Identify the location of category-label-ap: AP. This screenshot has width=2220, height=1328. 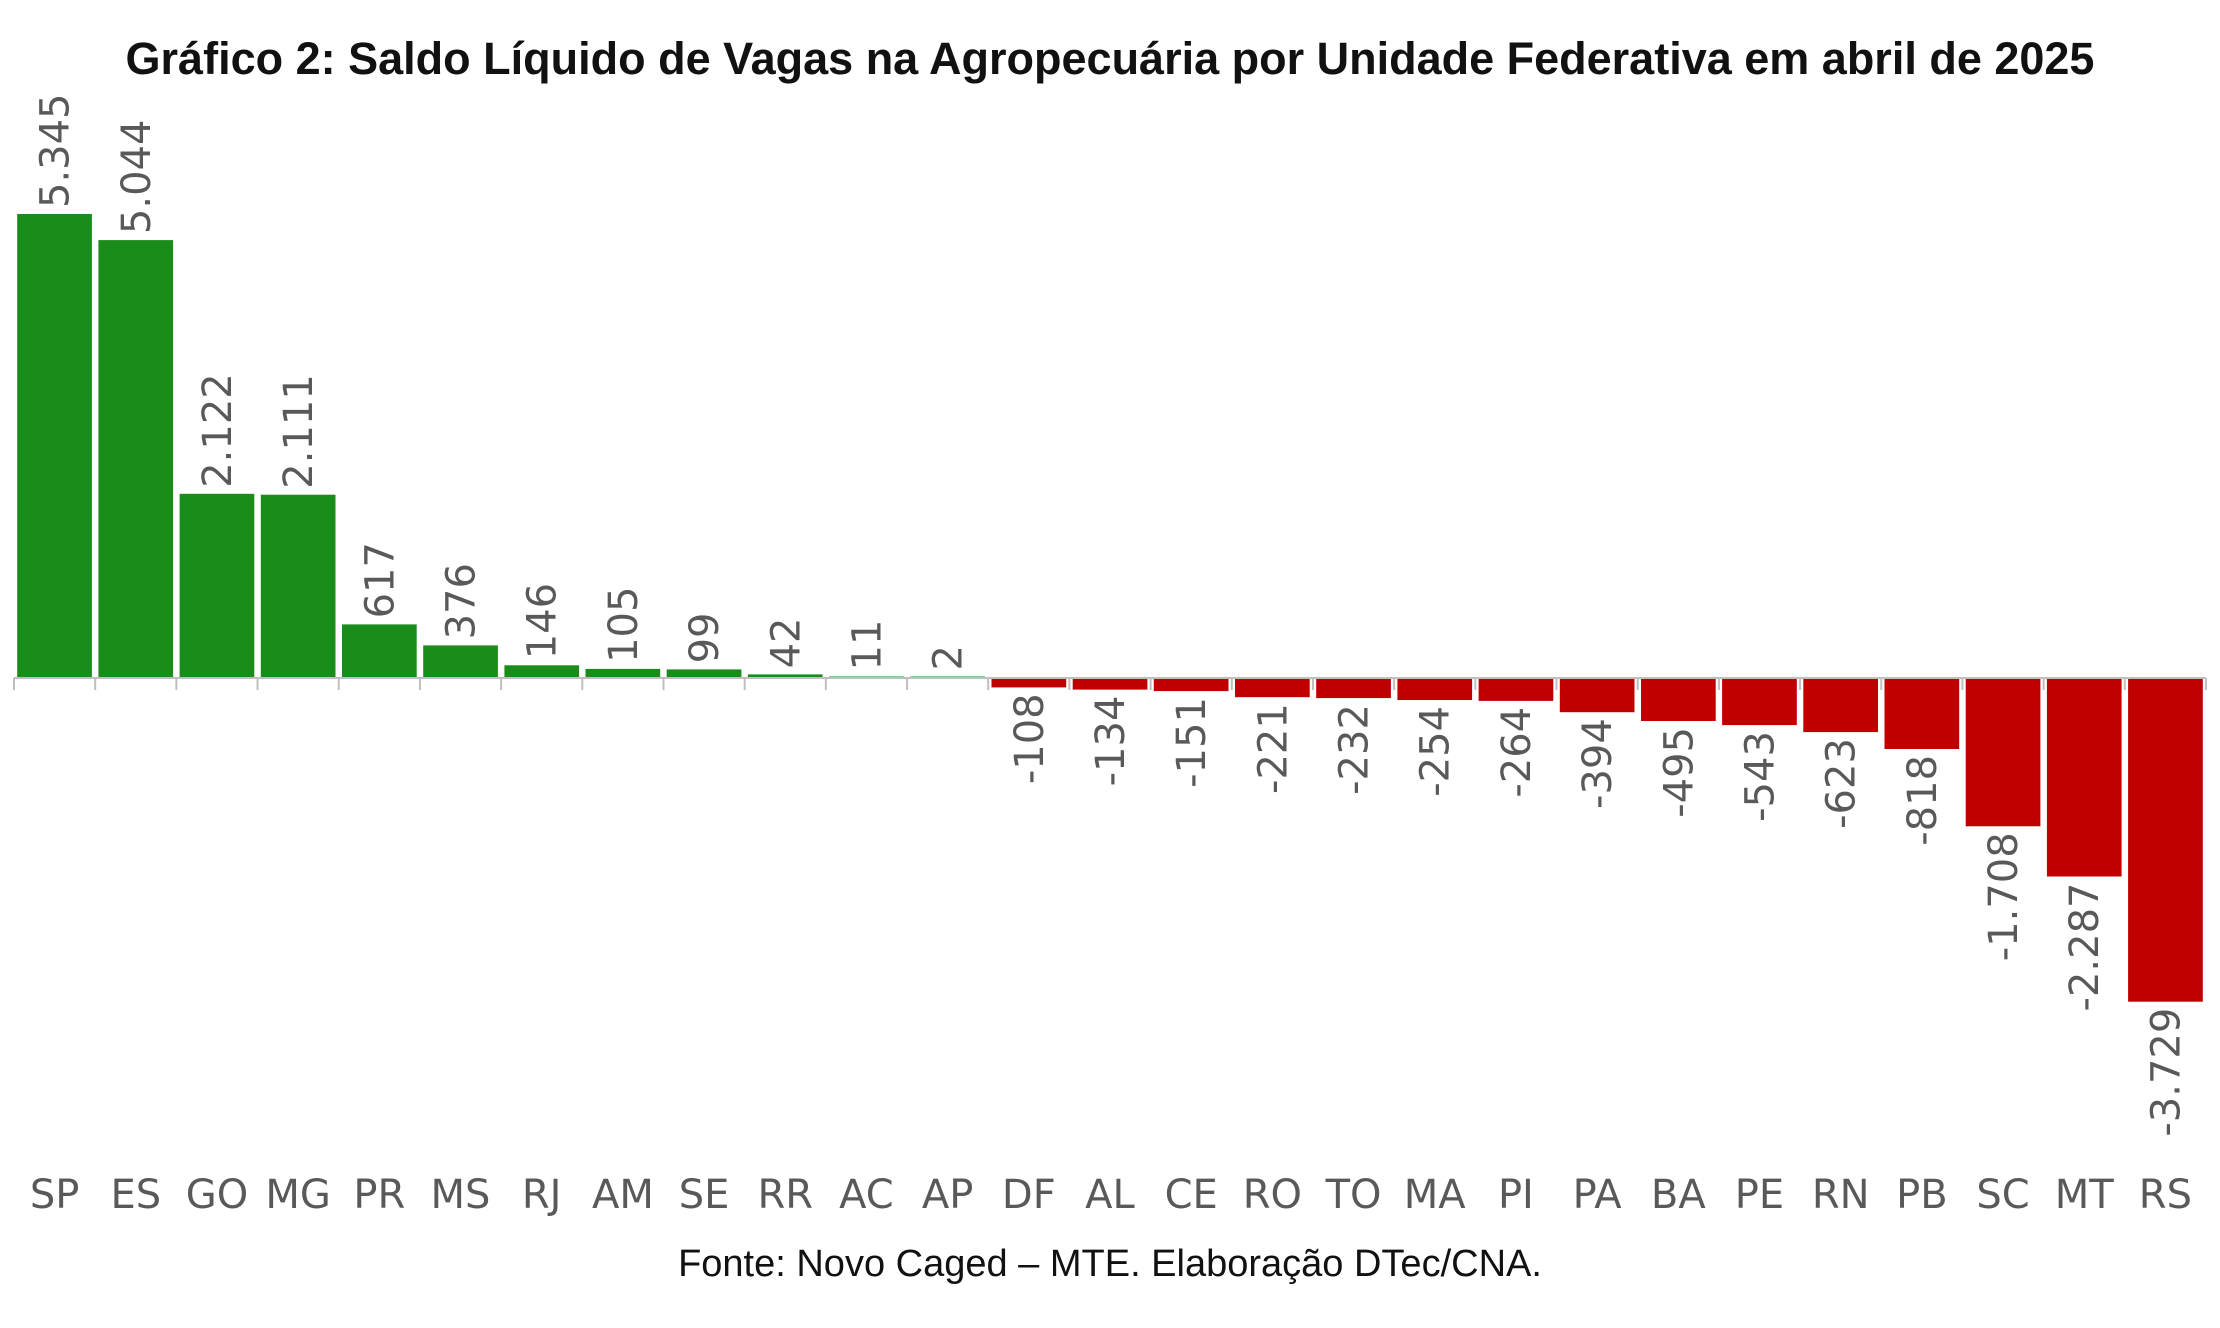
(947, 1195).